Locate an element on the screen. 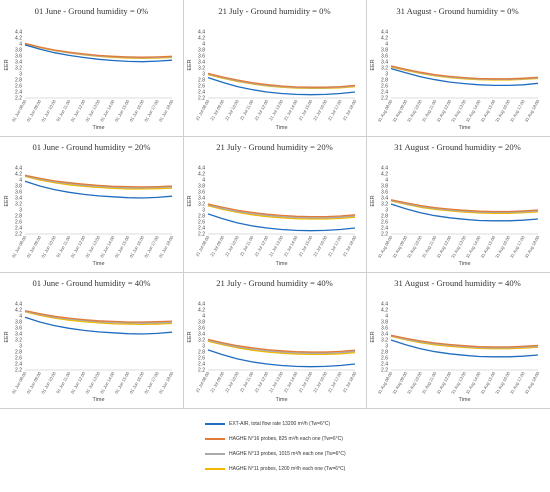  chart-title: 21 July - Ground humidity = 40% is located at coordinates (274, 283).